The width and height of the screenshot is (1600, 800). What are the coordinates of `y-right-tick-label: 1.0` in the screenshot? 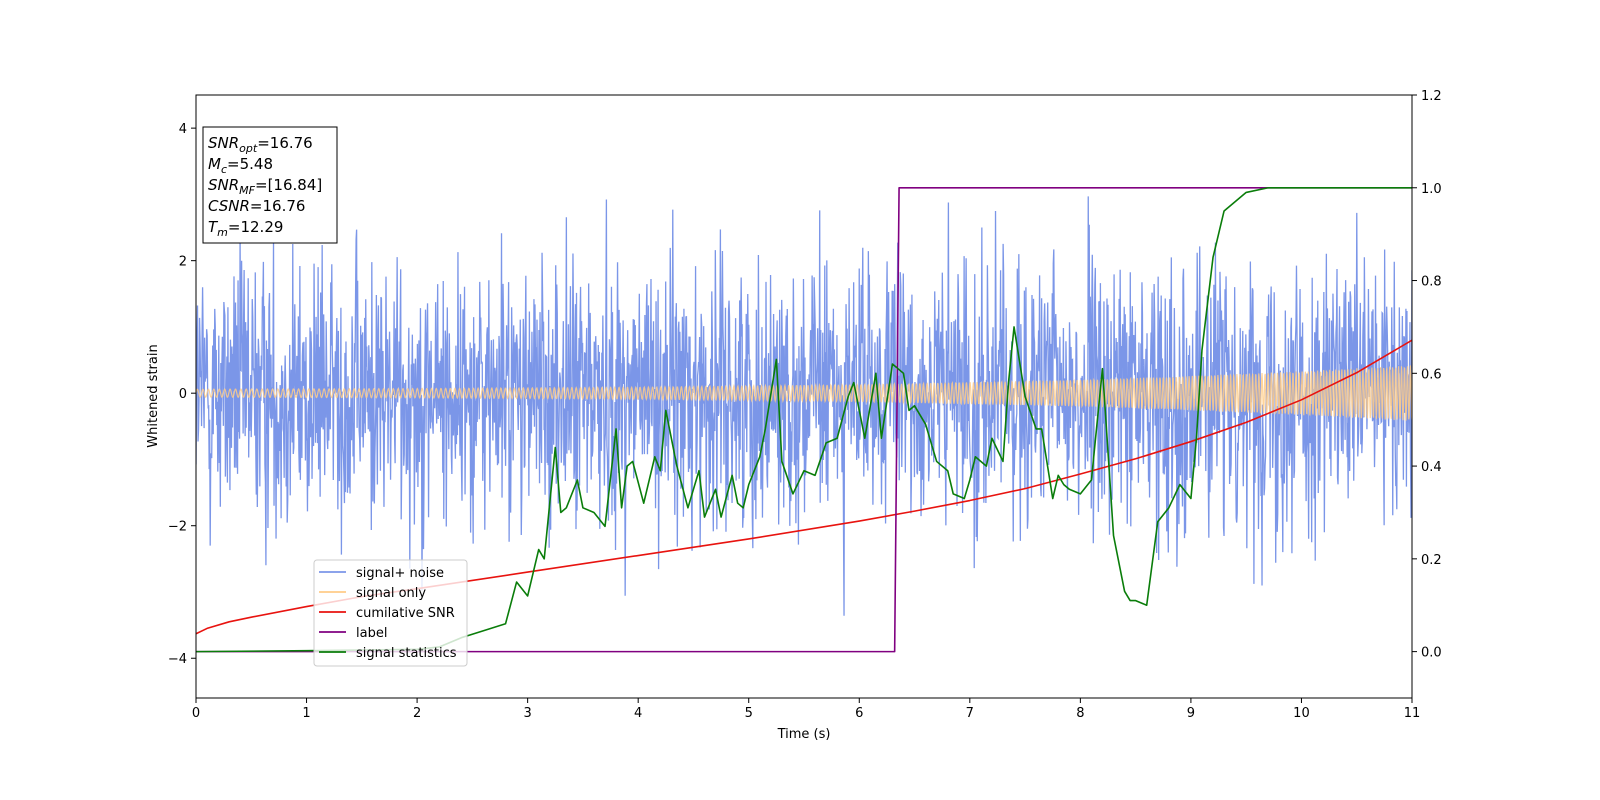 It's located at (1431, 189).